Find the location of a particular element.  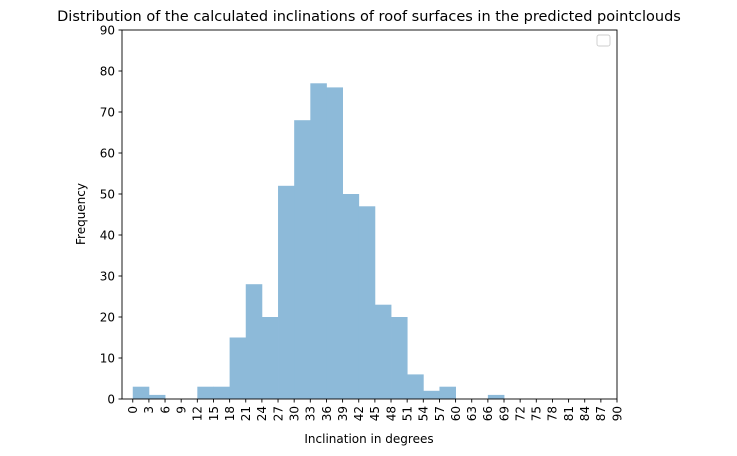

x-tick-label: 24 is located at coordinates (262, 413).